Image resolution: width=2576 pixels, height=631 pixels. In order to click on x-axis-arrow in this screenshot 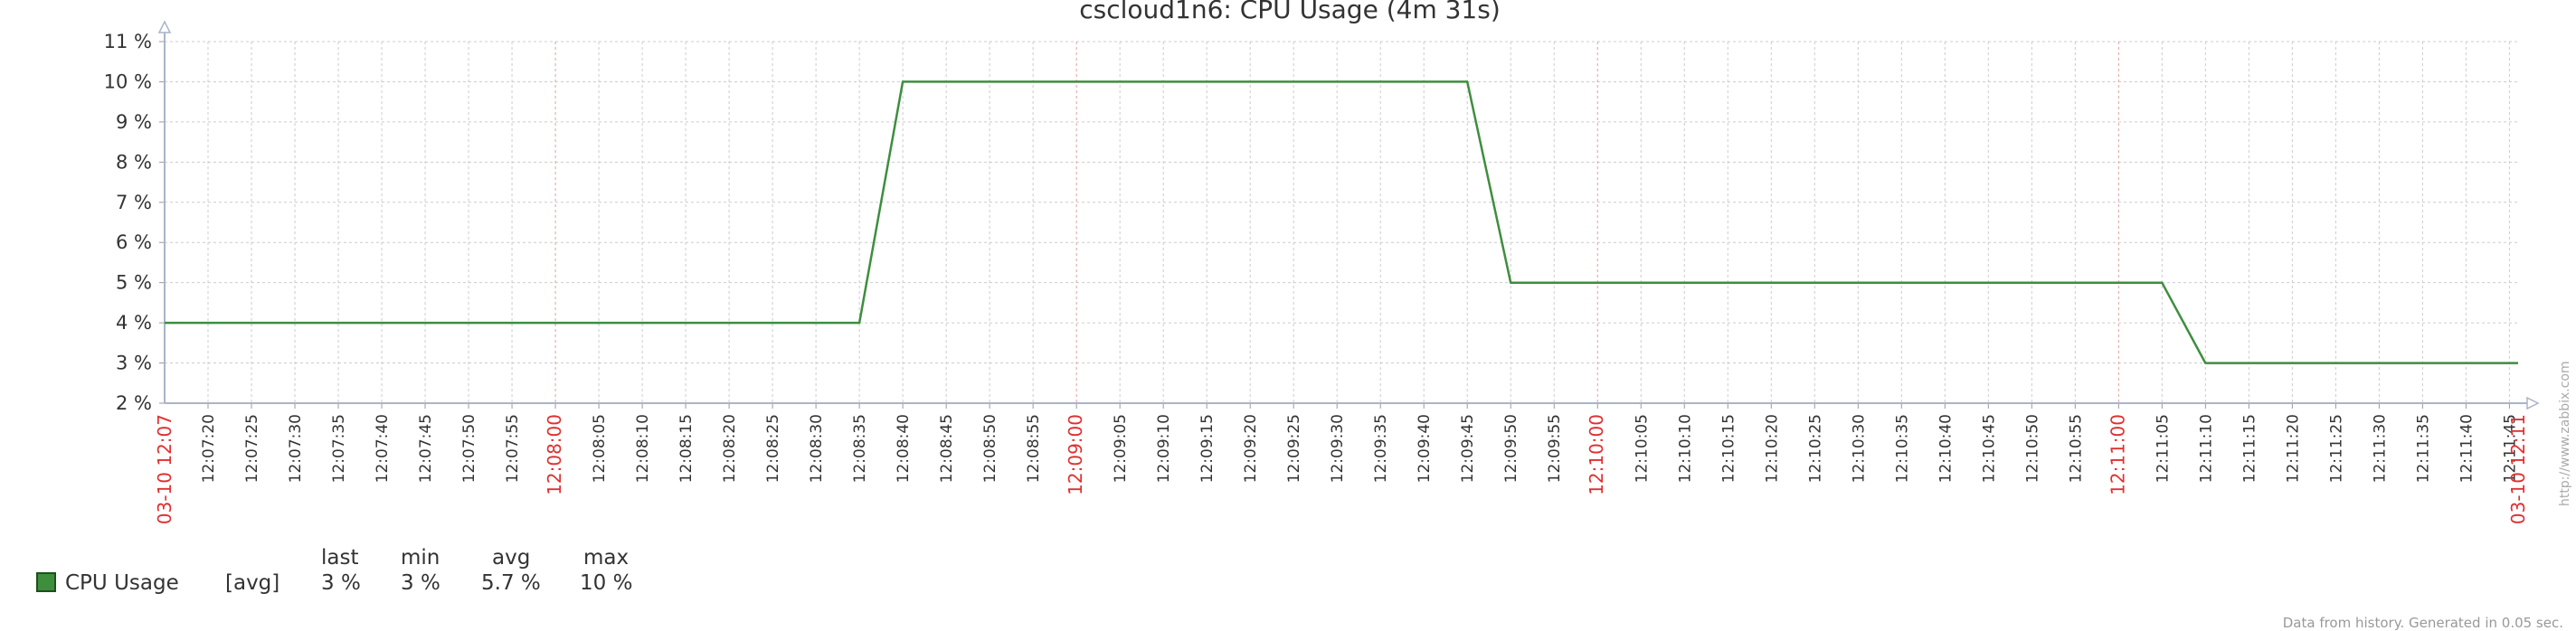, I will do `click(2533, 403)`.